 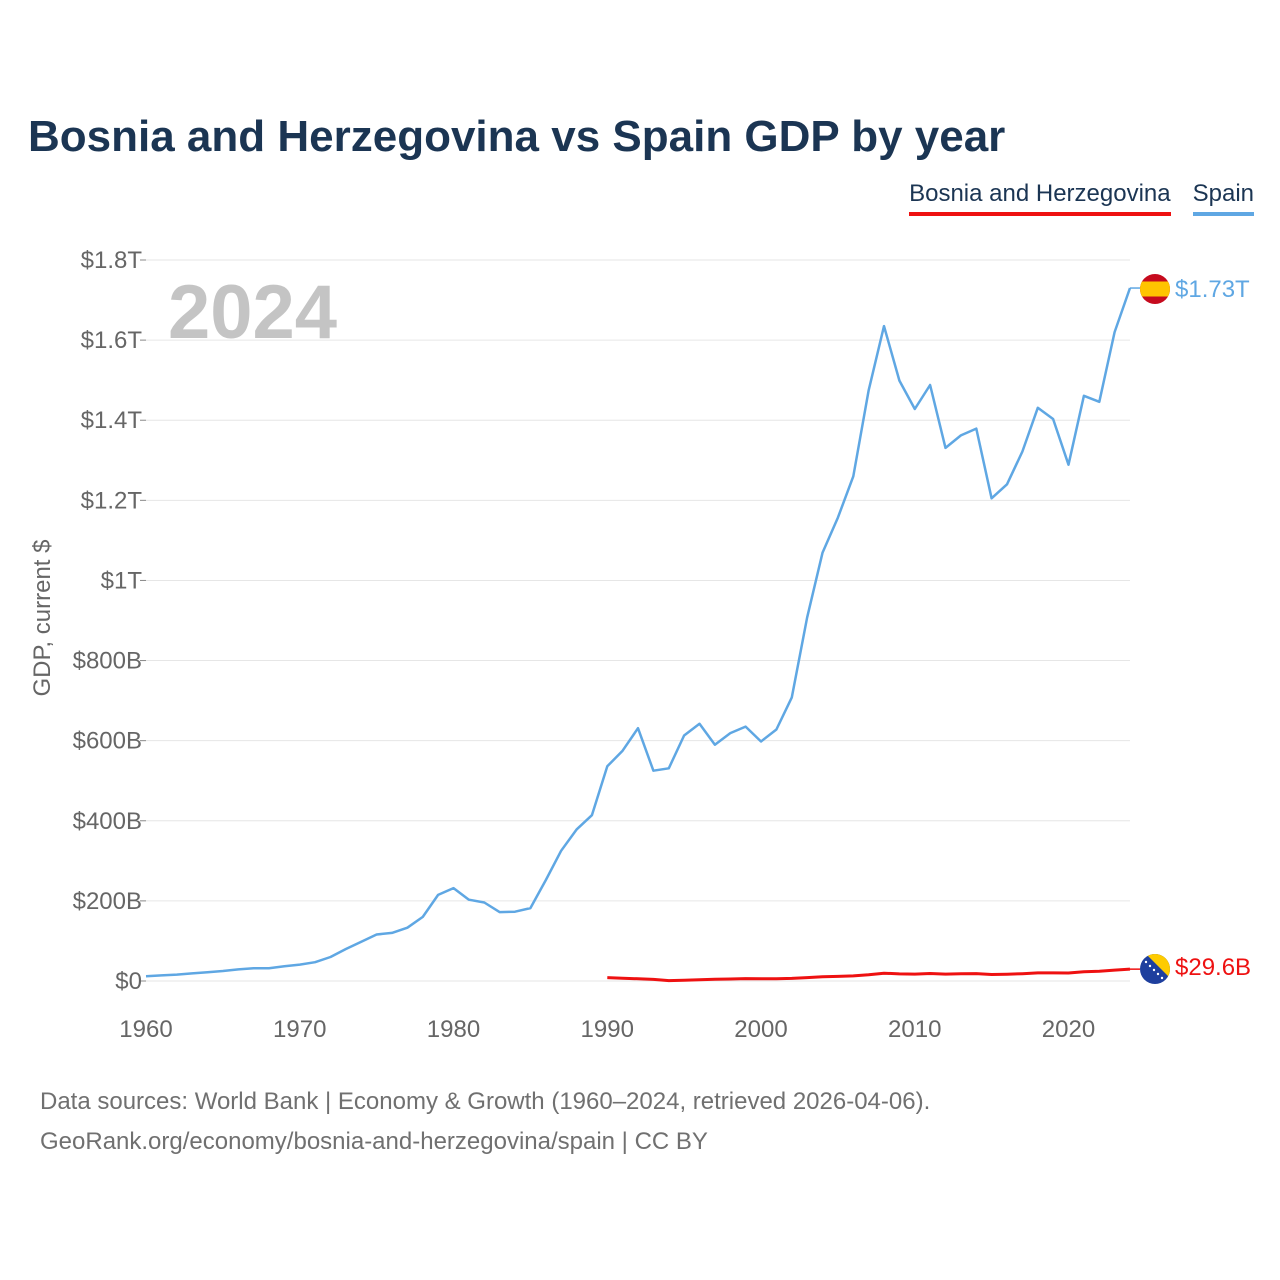 What do you see at coordinates (299, 1029) in the screenshot?
I see `x-tick-label: 1970` at bounding box center [299, 1029].